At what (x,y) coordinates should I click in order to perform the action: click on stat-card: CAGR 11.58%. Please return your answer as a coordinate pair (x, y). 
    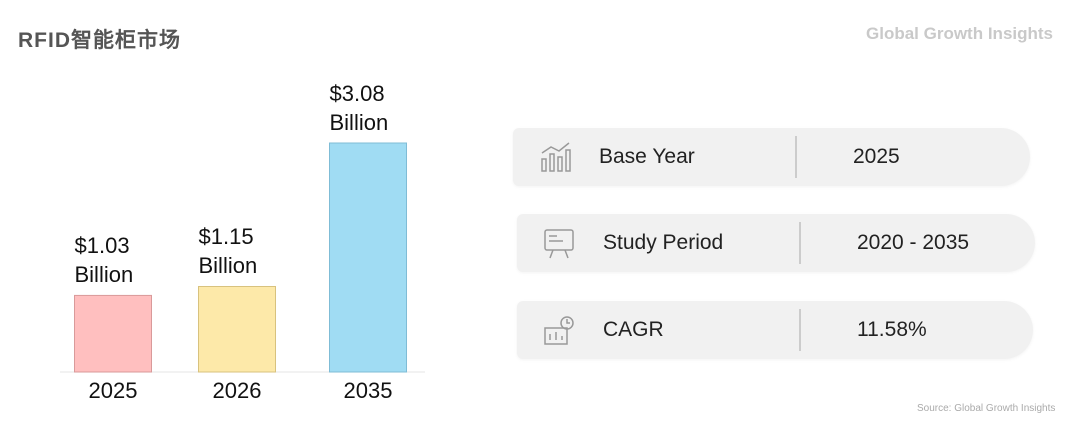
    Looking at the image, I should click on (775, 330).